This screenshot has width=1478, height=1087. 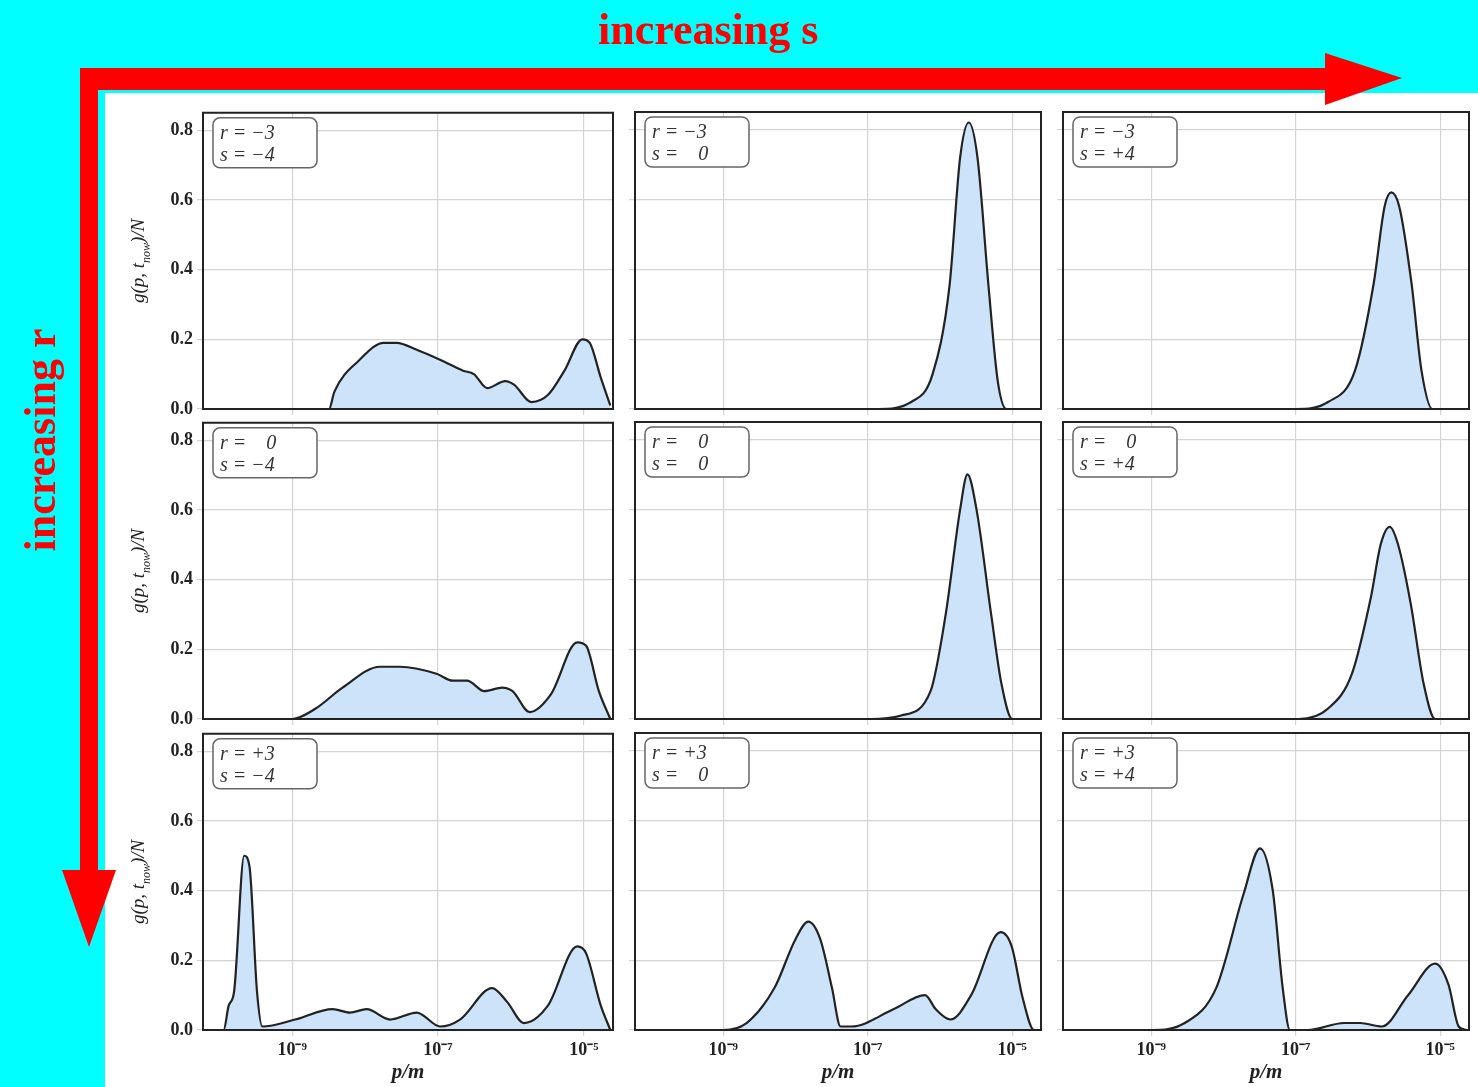 I want to click on text: increasing r, so click(x=40, y=440).